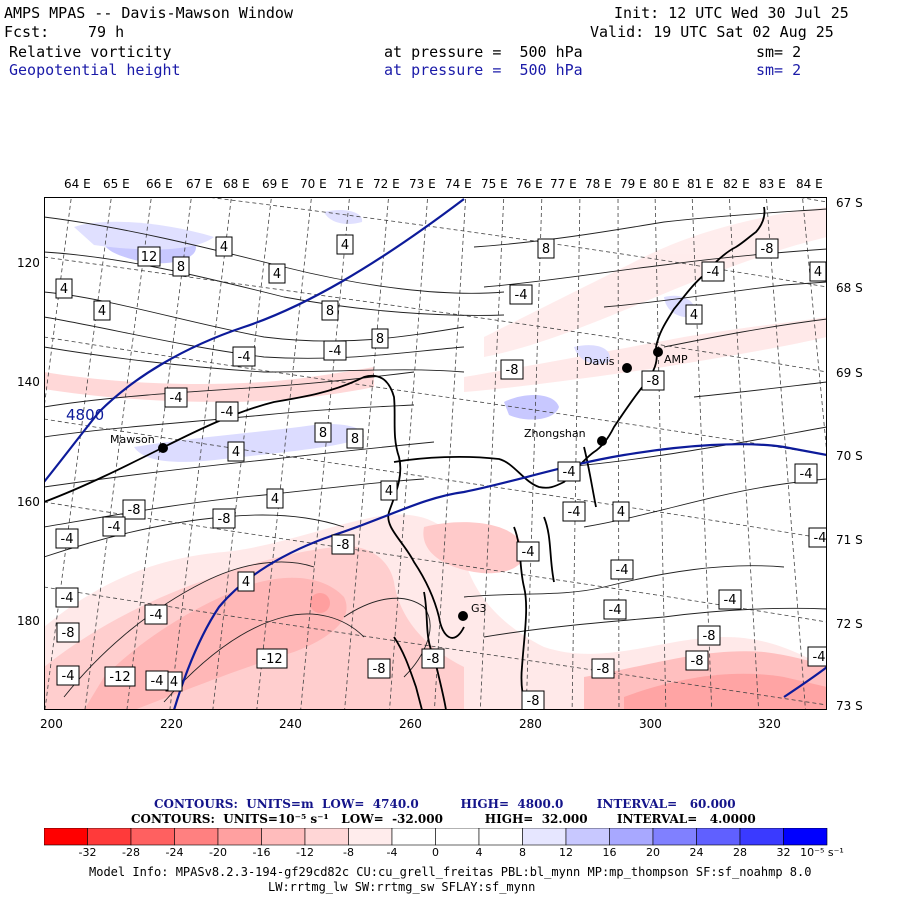 The width and height of the screenshot is (900, 900). What do you see at coordinates (479, 608) in the screenshot?
I see `station-g3-label: G3` at bounding box center [479, 608].